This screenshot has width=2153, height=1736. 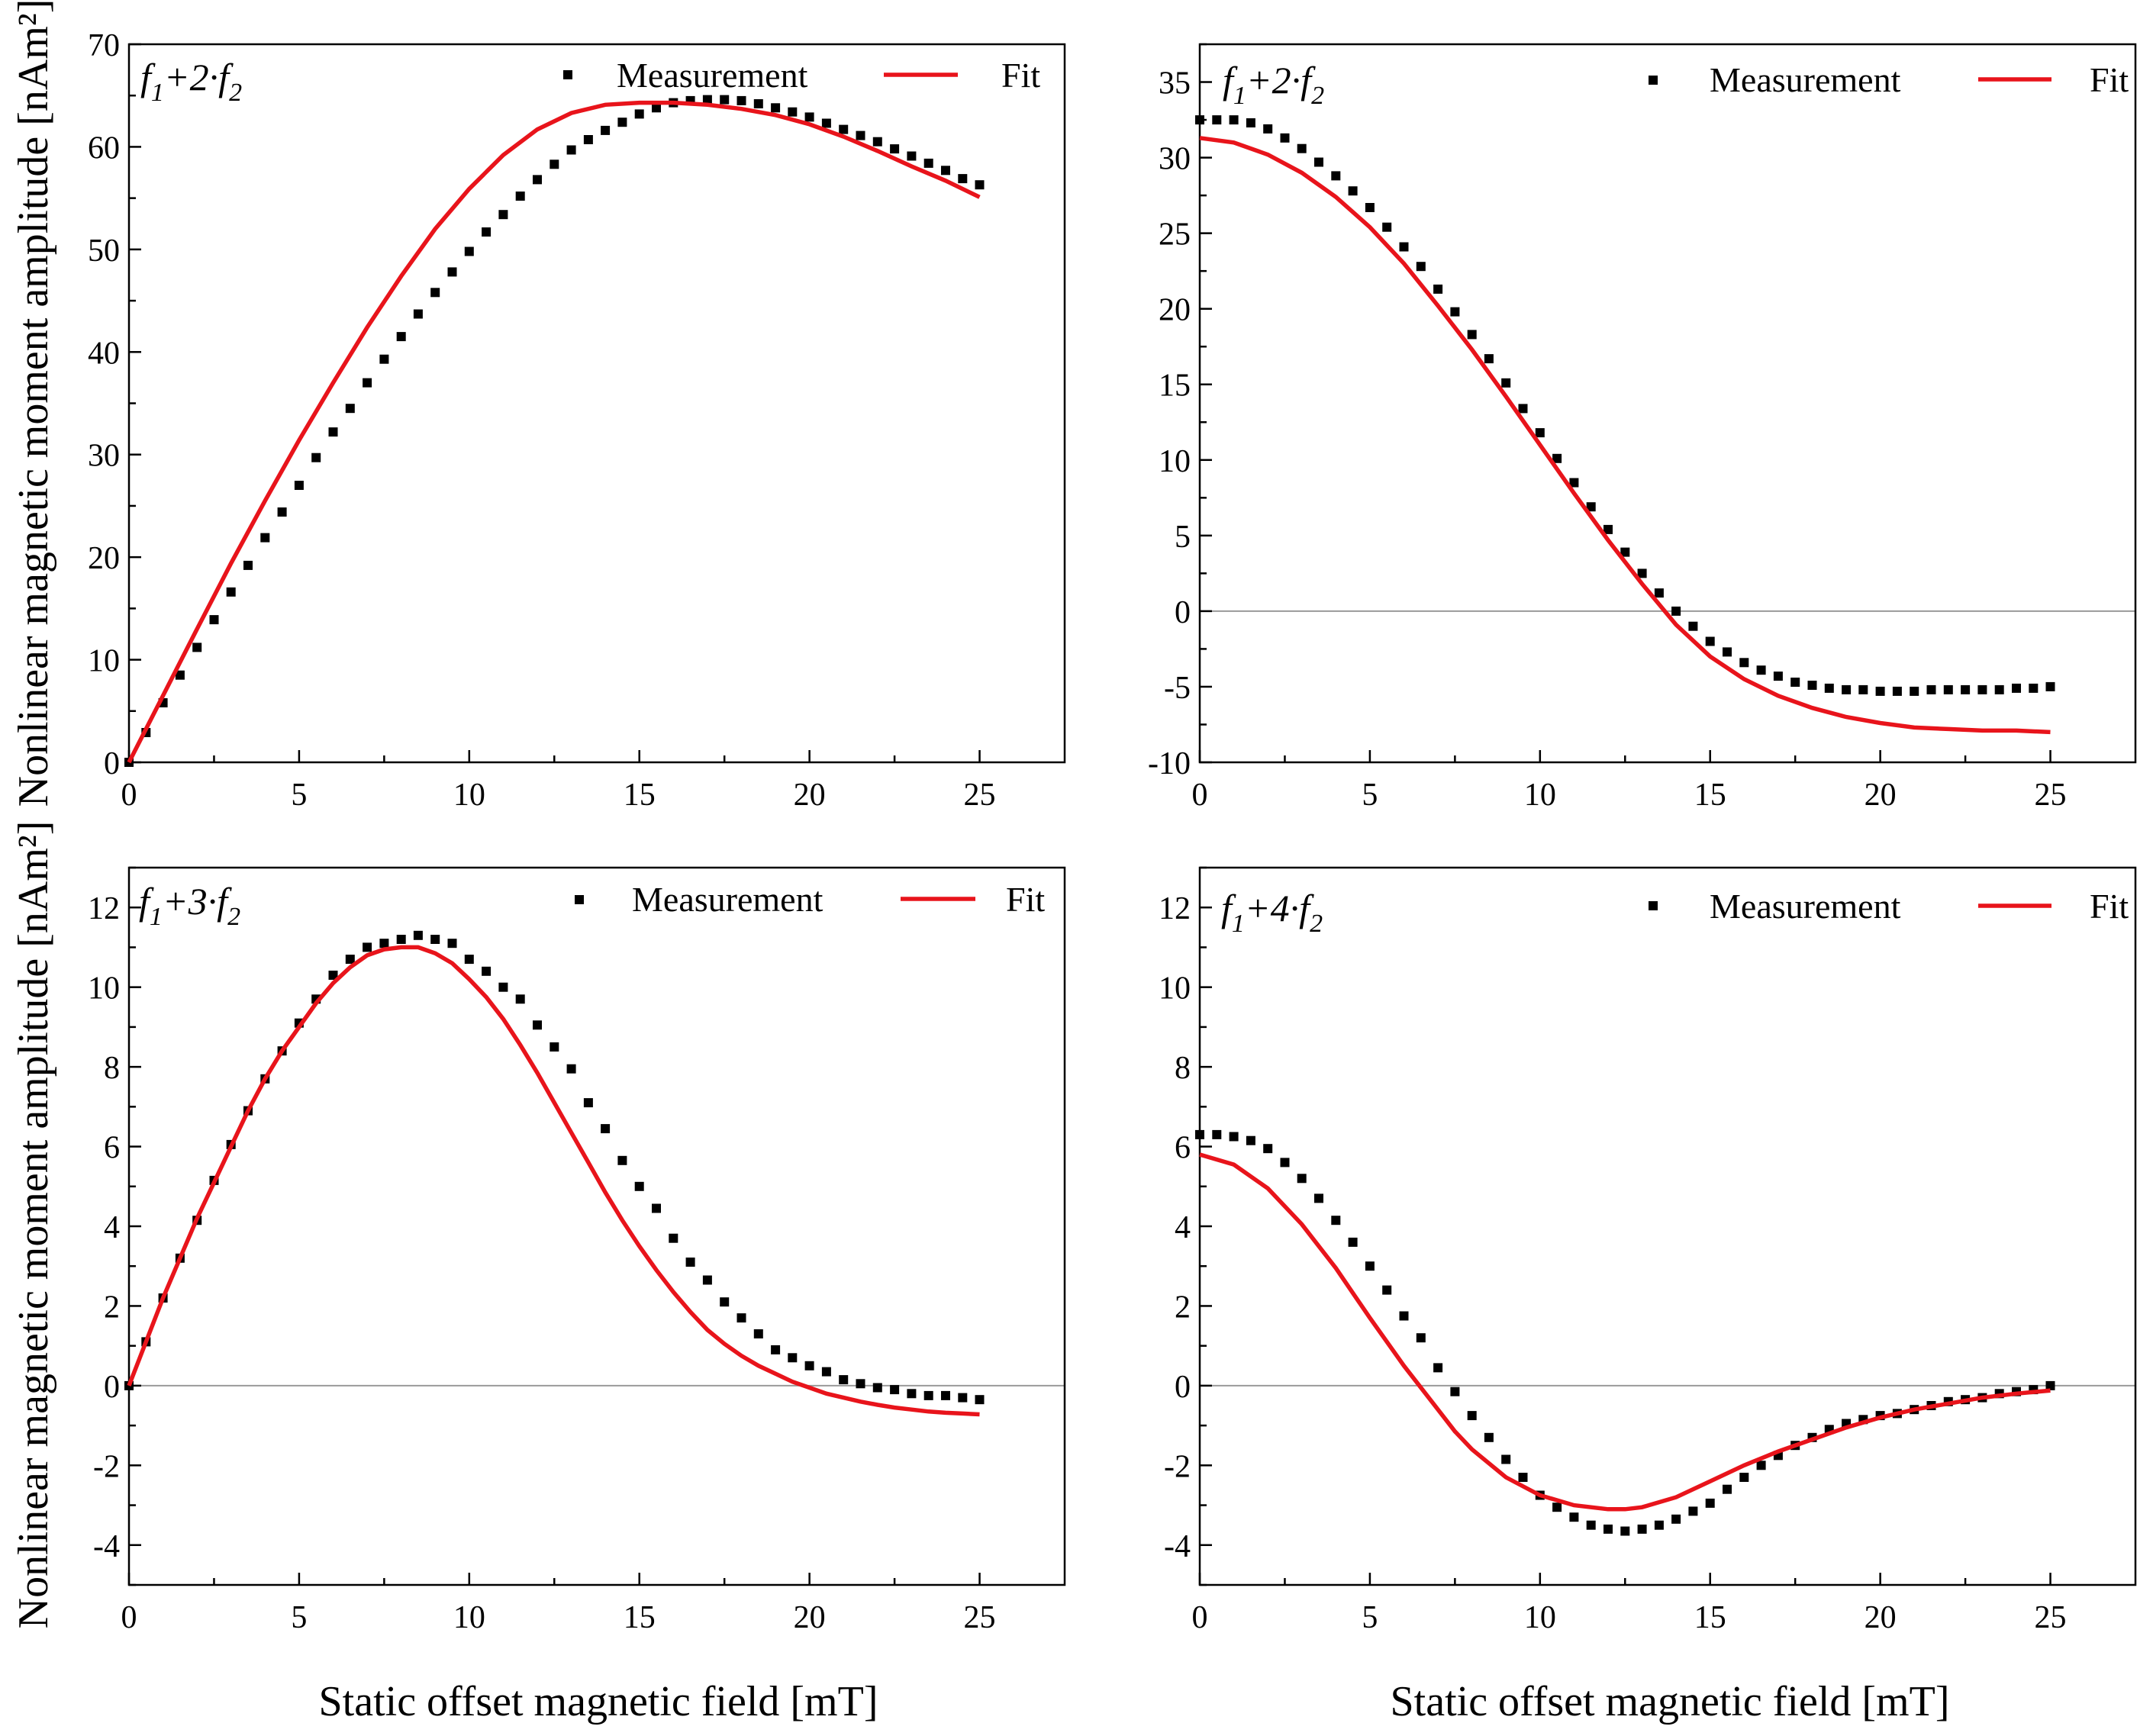 What do you see at coordinates (104, 661) in the screenshot?
I see `y-tick-label: 10` at bounding box center [104, 661].